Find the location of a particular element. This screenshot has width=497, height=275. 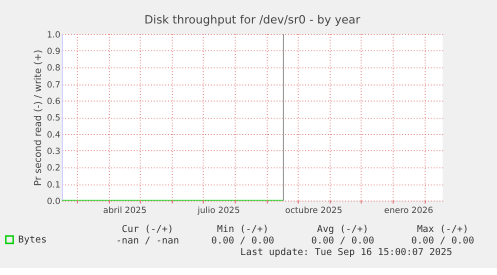

y-tick-label: 0.5 is located at coordinates (53, 119).